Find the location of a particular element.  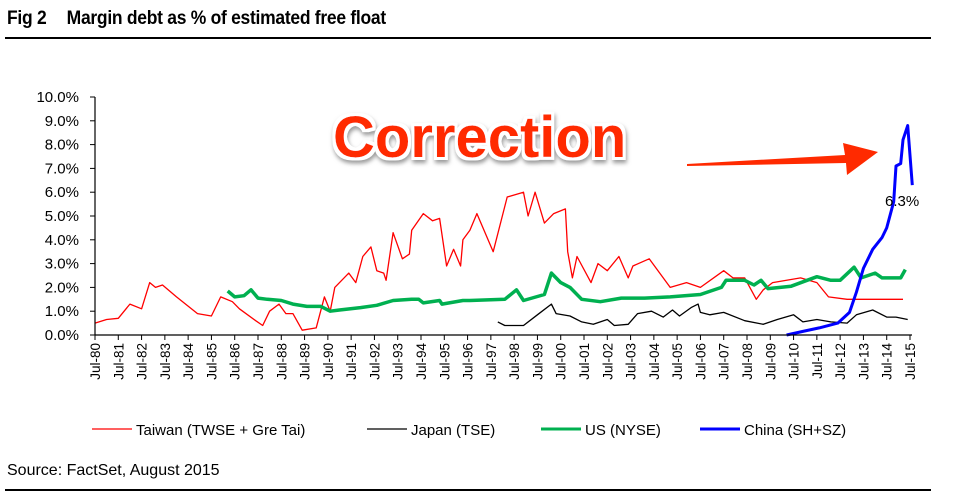

x-tick-label: Jul-91 is located at coordinates (351, 361).